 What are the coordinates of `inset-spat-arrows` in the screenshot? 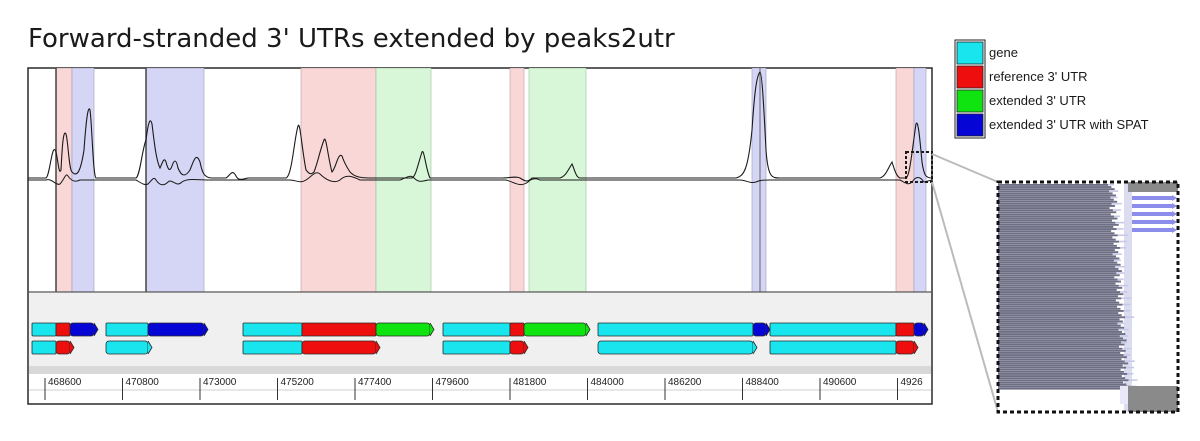 It's located at (1154, 214).